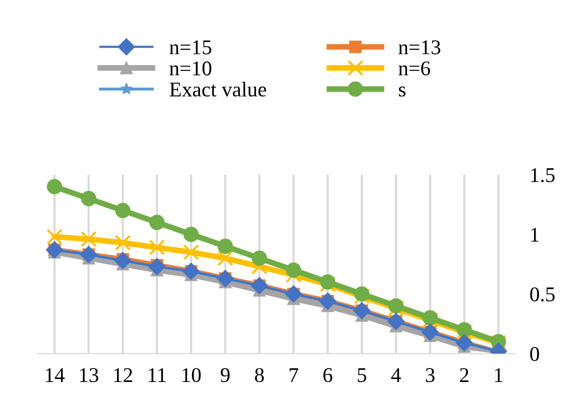 Image resolution: width=576 pixels, height=416 pixels. Describe the element at coordinates (89, 375) in the screenshot. I see `x-tick-label: 13` at that location.